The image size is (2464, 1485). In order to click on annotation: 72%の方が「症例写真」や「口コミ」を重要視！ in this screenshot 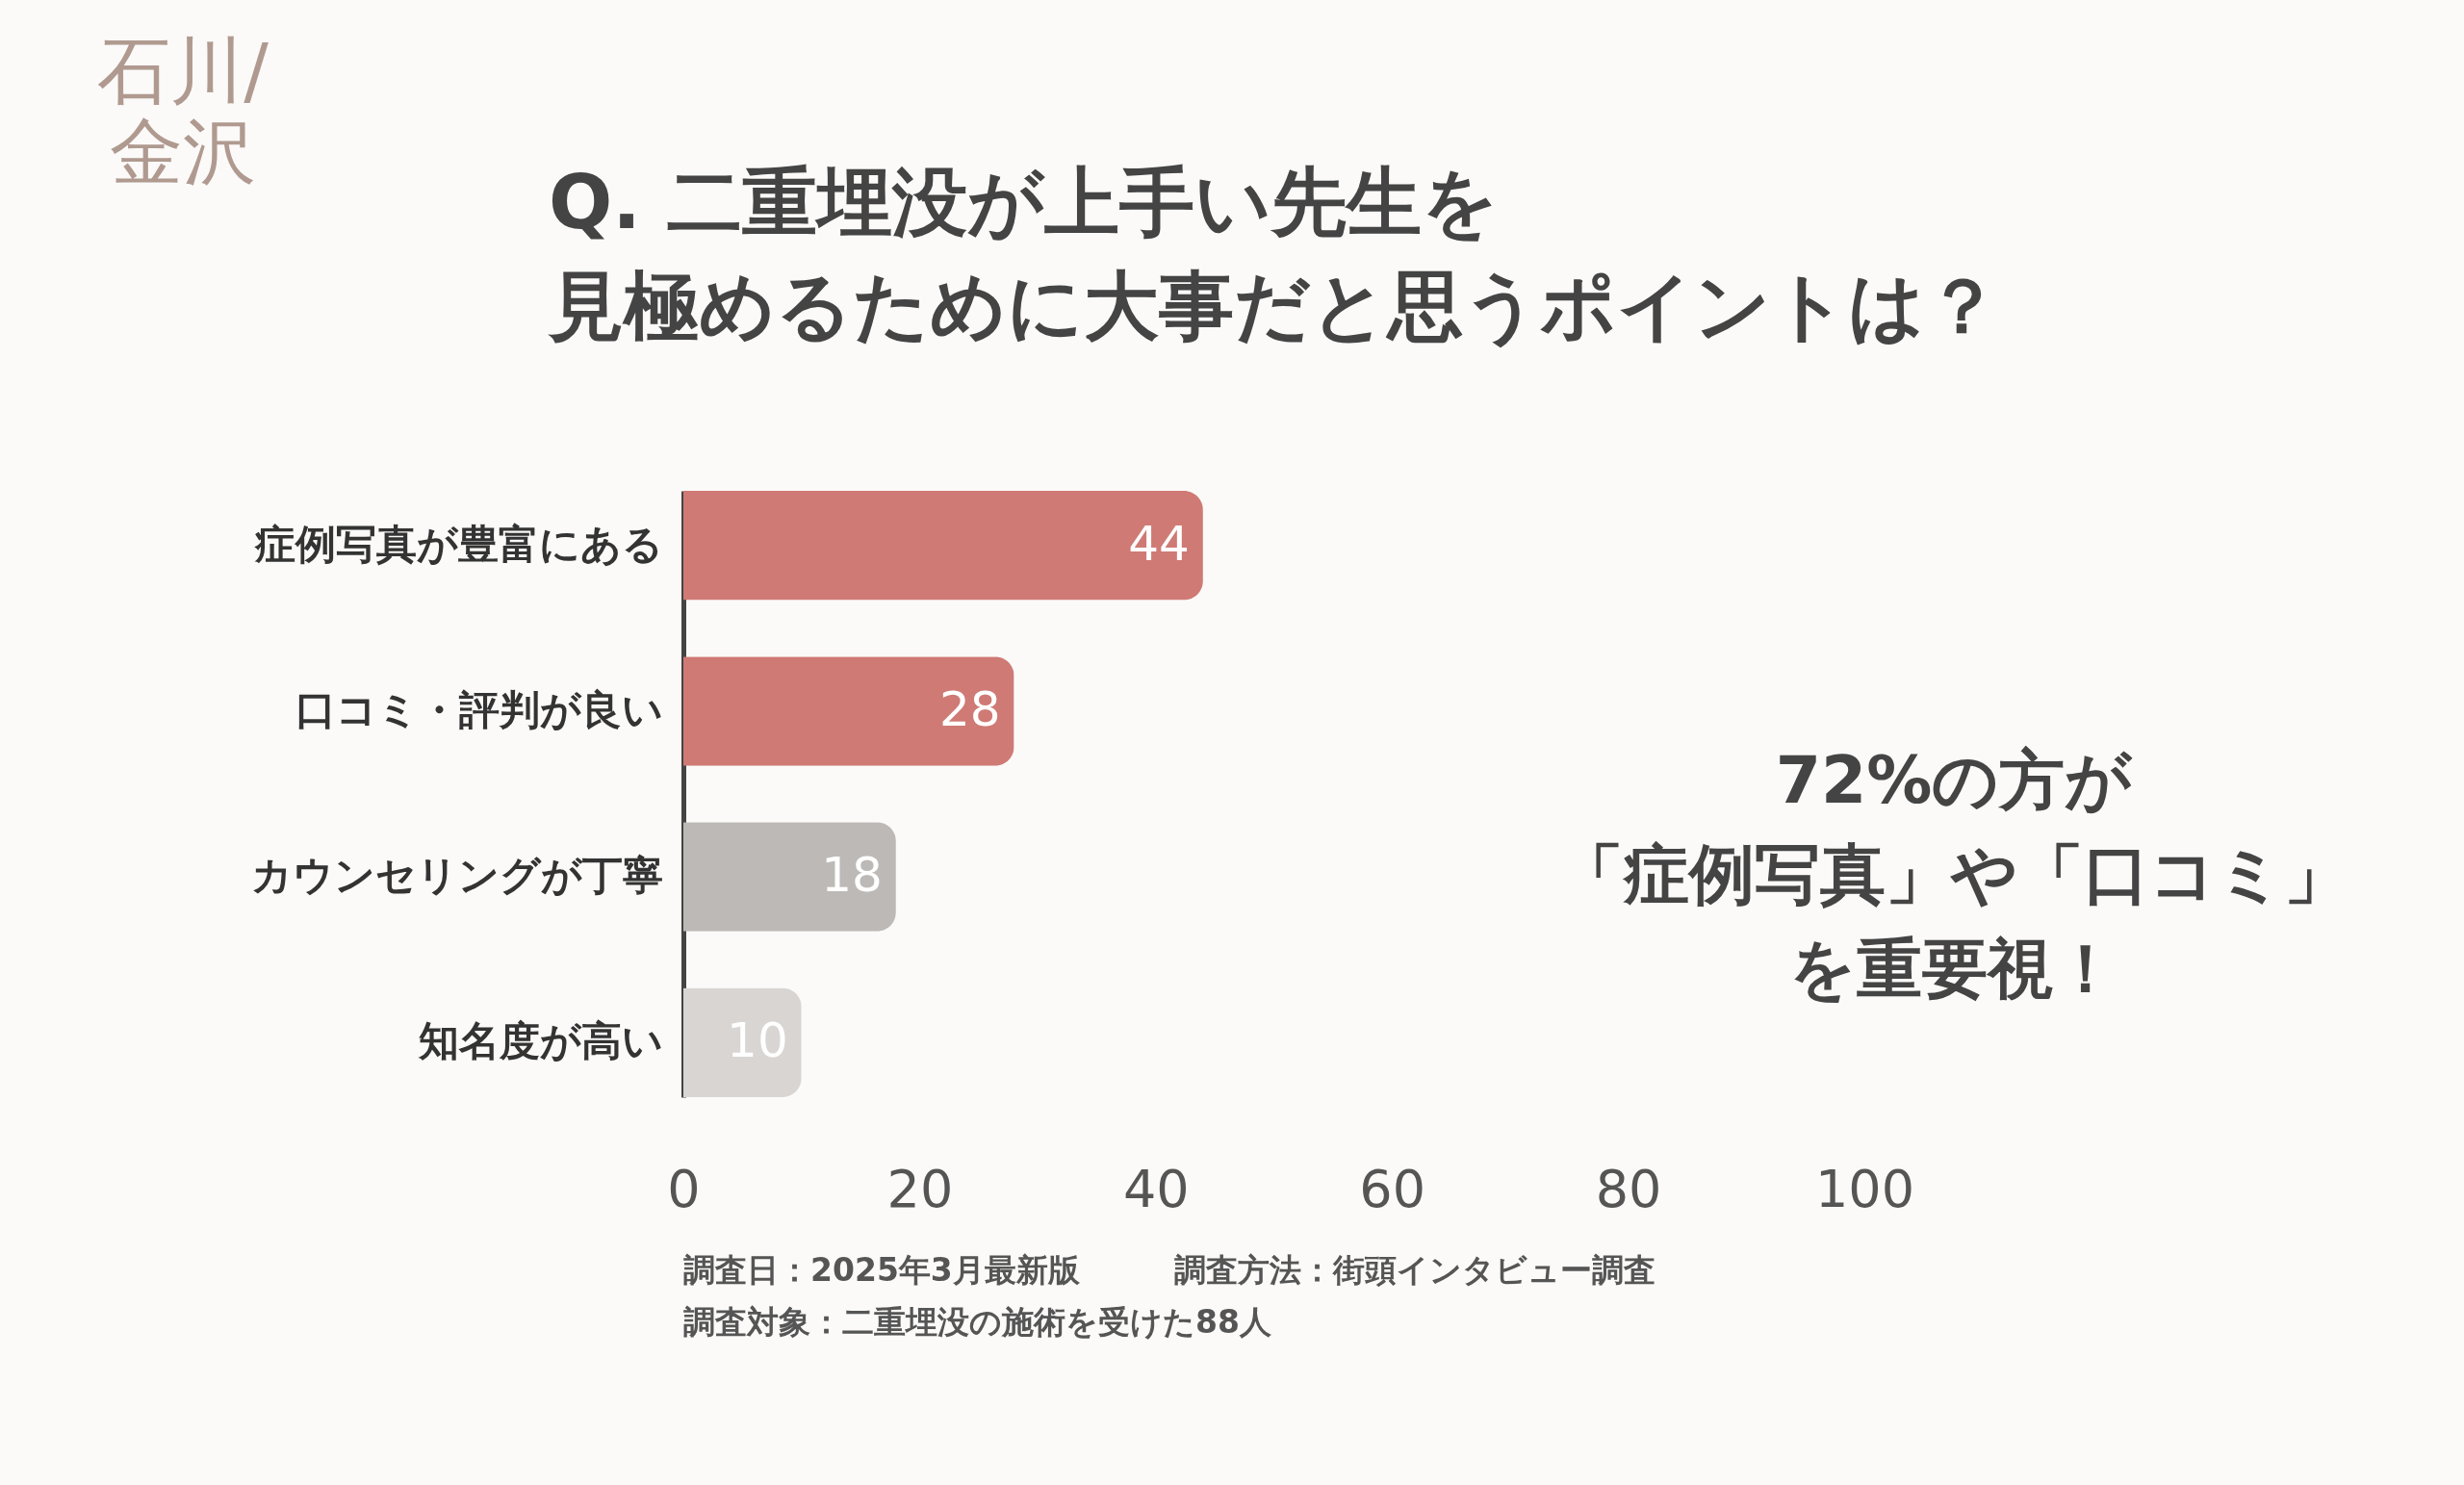, I will do `click(1953, 874)`.